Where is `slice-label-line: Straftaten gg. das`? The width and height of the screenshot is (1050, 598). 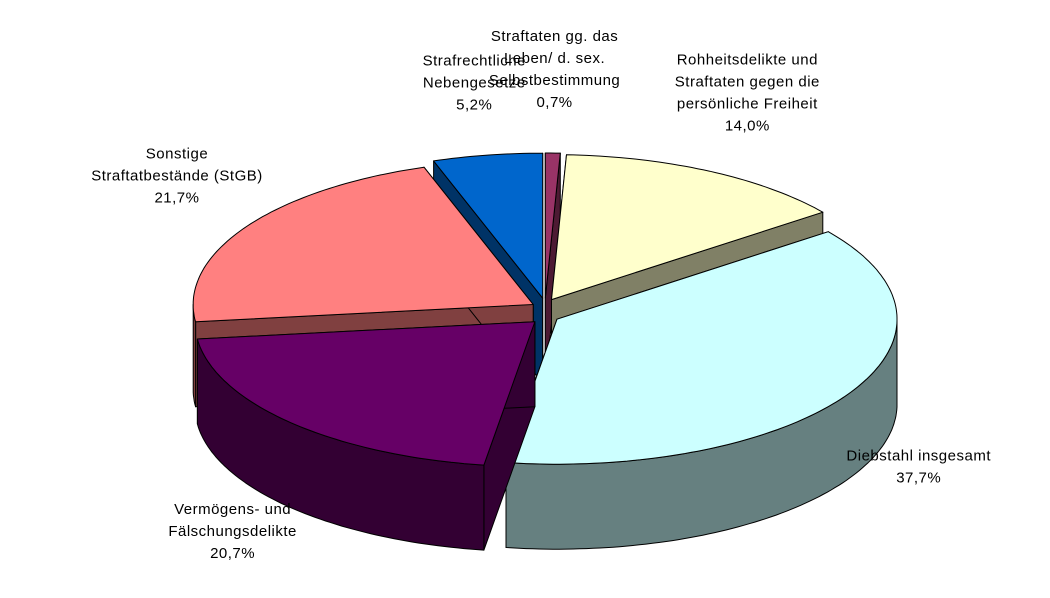
slice-label-line: Straftaten gg. das is located at coordinates (554, 36).